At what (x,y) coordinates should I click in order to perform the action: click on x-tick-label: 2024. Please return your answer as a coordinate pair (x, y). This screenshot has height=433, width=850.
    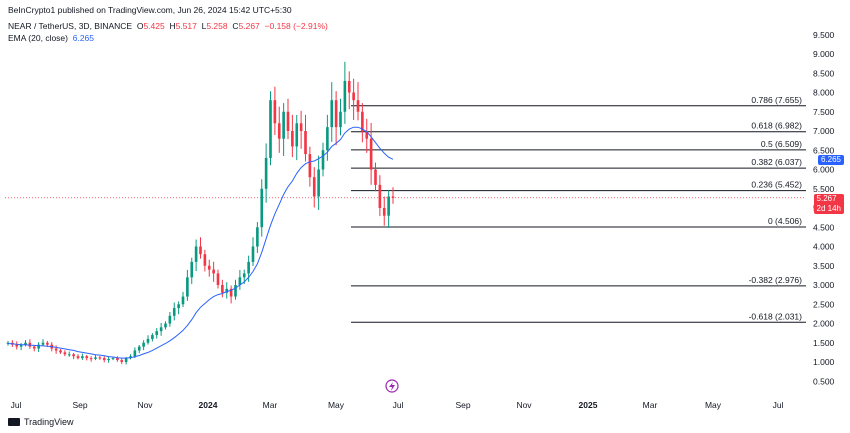
    Looking at the image, I should click on (208, 405).